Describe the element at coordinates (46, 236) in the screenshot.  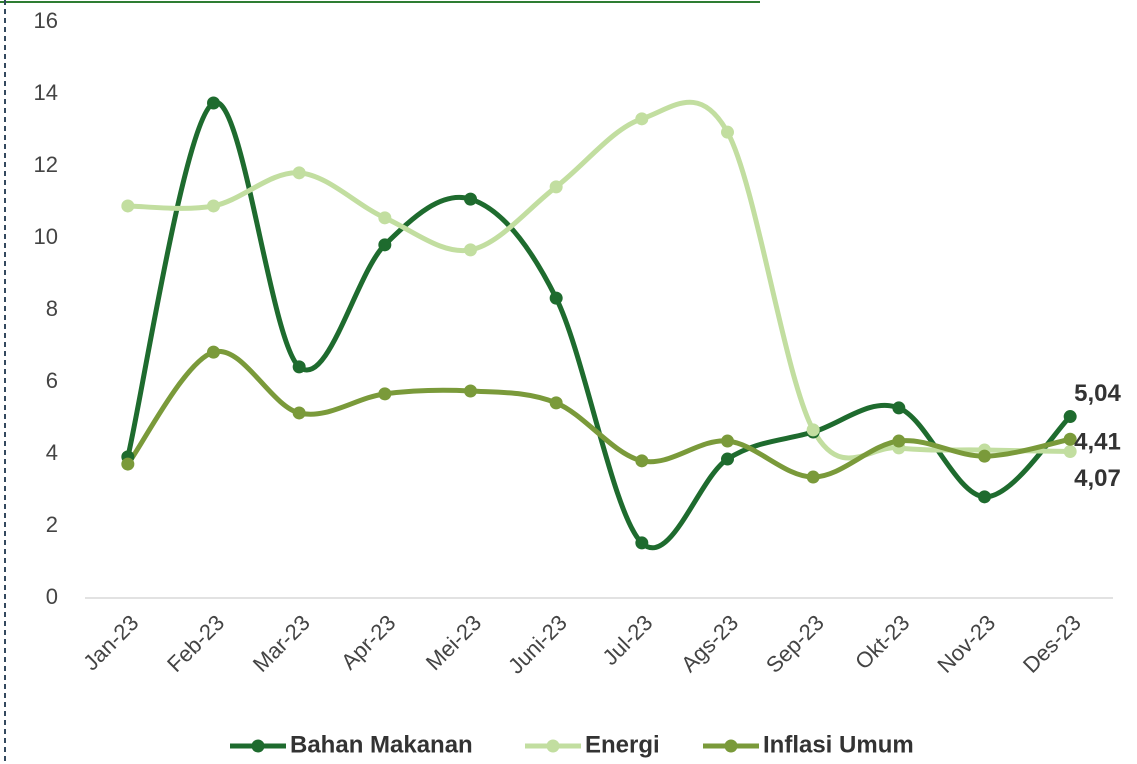
I see `y-tick-label: 10` at that location.